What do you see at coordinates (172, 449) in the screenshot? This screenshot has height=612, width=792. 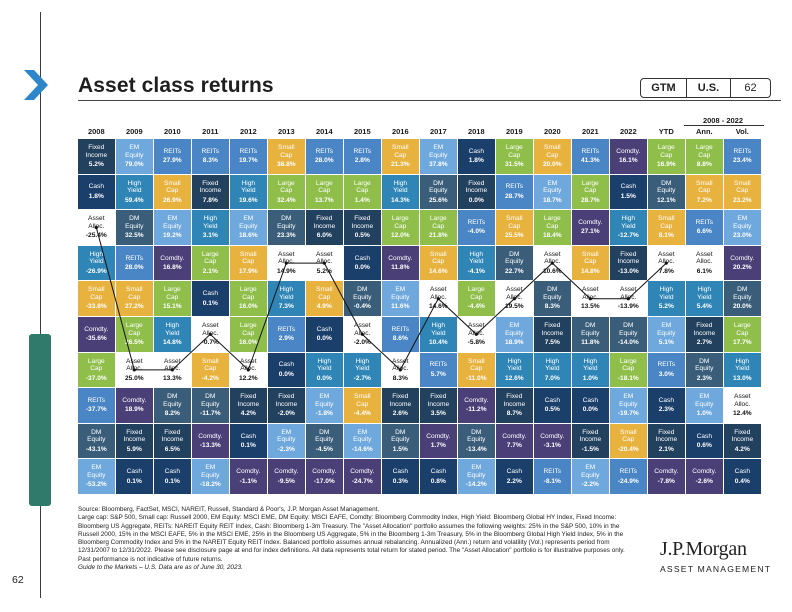 I see `cell-return-value: 6.5%` at bounding box center [172, 449].